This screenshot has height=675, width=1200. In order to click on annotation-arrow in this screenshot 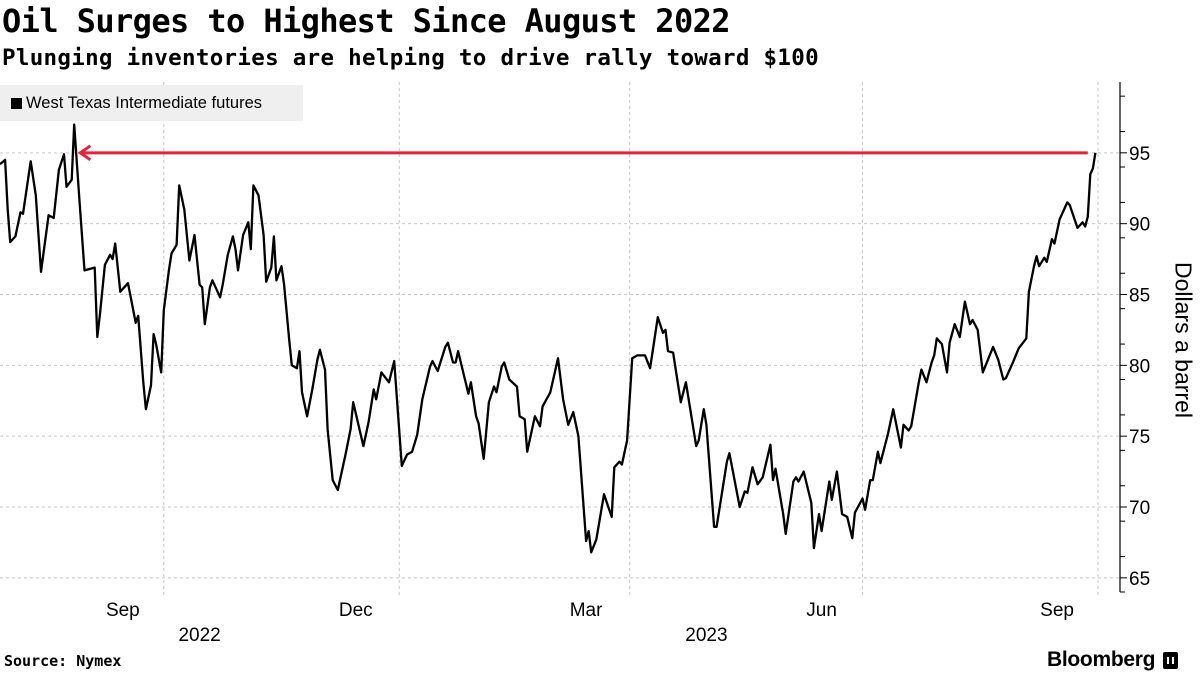, I will do `click(582, 153)`.